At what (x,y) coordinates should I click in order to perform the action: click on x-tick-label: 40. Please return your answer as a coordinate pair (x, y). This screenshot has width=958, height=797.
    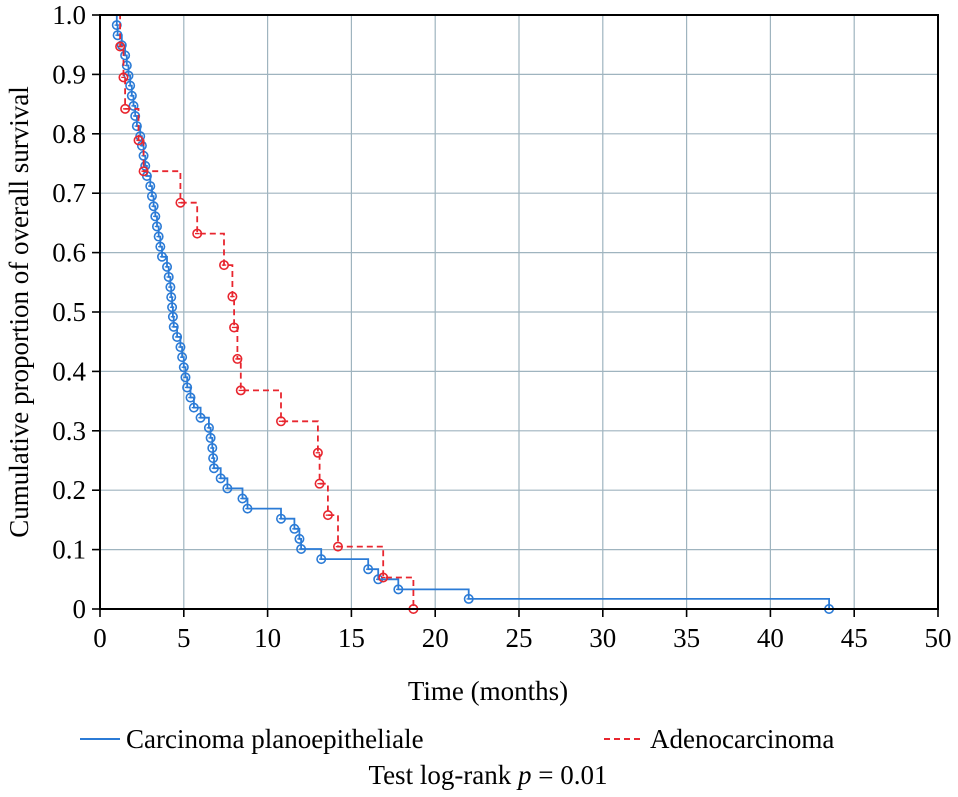
    Looking at the image, I should click on (770, 638).